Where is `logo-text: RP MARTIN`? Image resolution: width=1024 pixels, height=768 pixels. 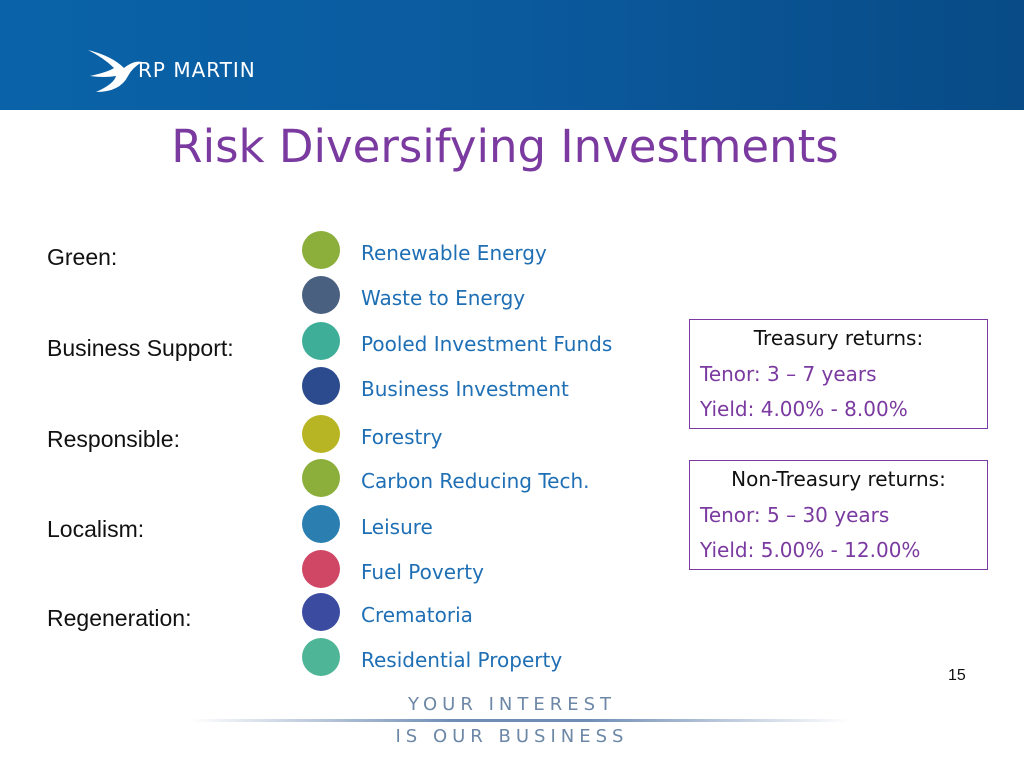 logo-text: RP MARTIN is located at coordinates (197, 70).